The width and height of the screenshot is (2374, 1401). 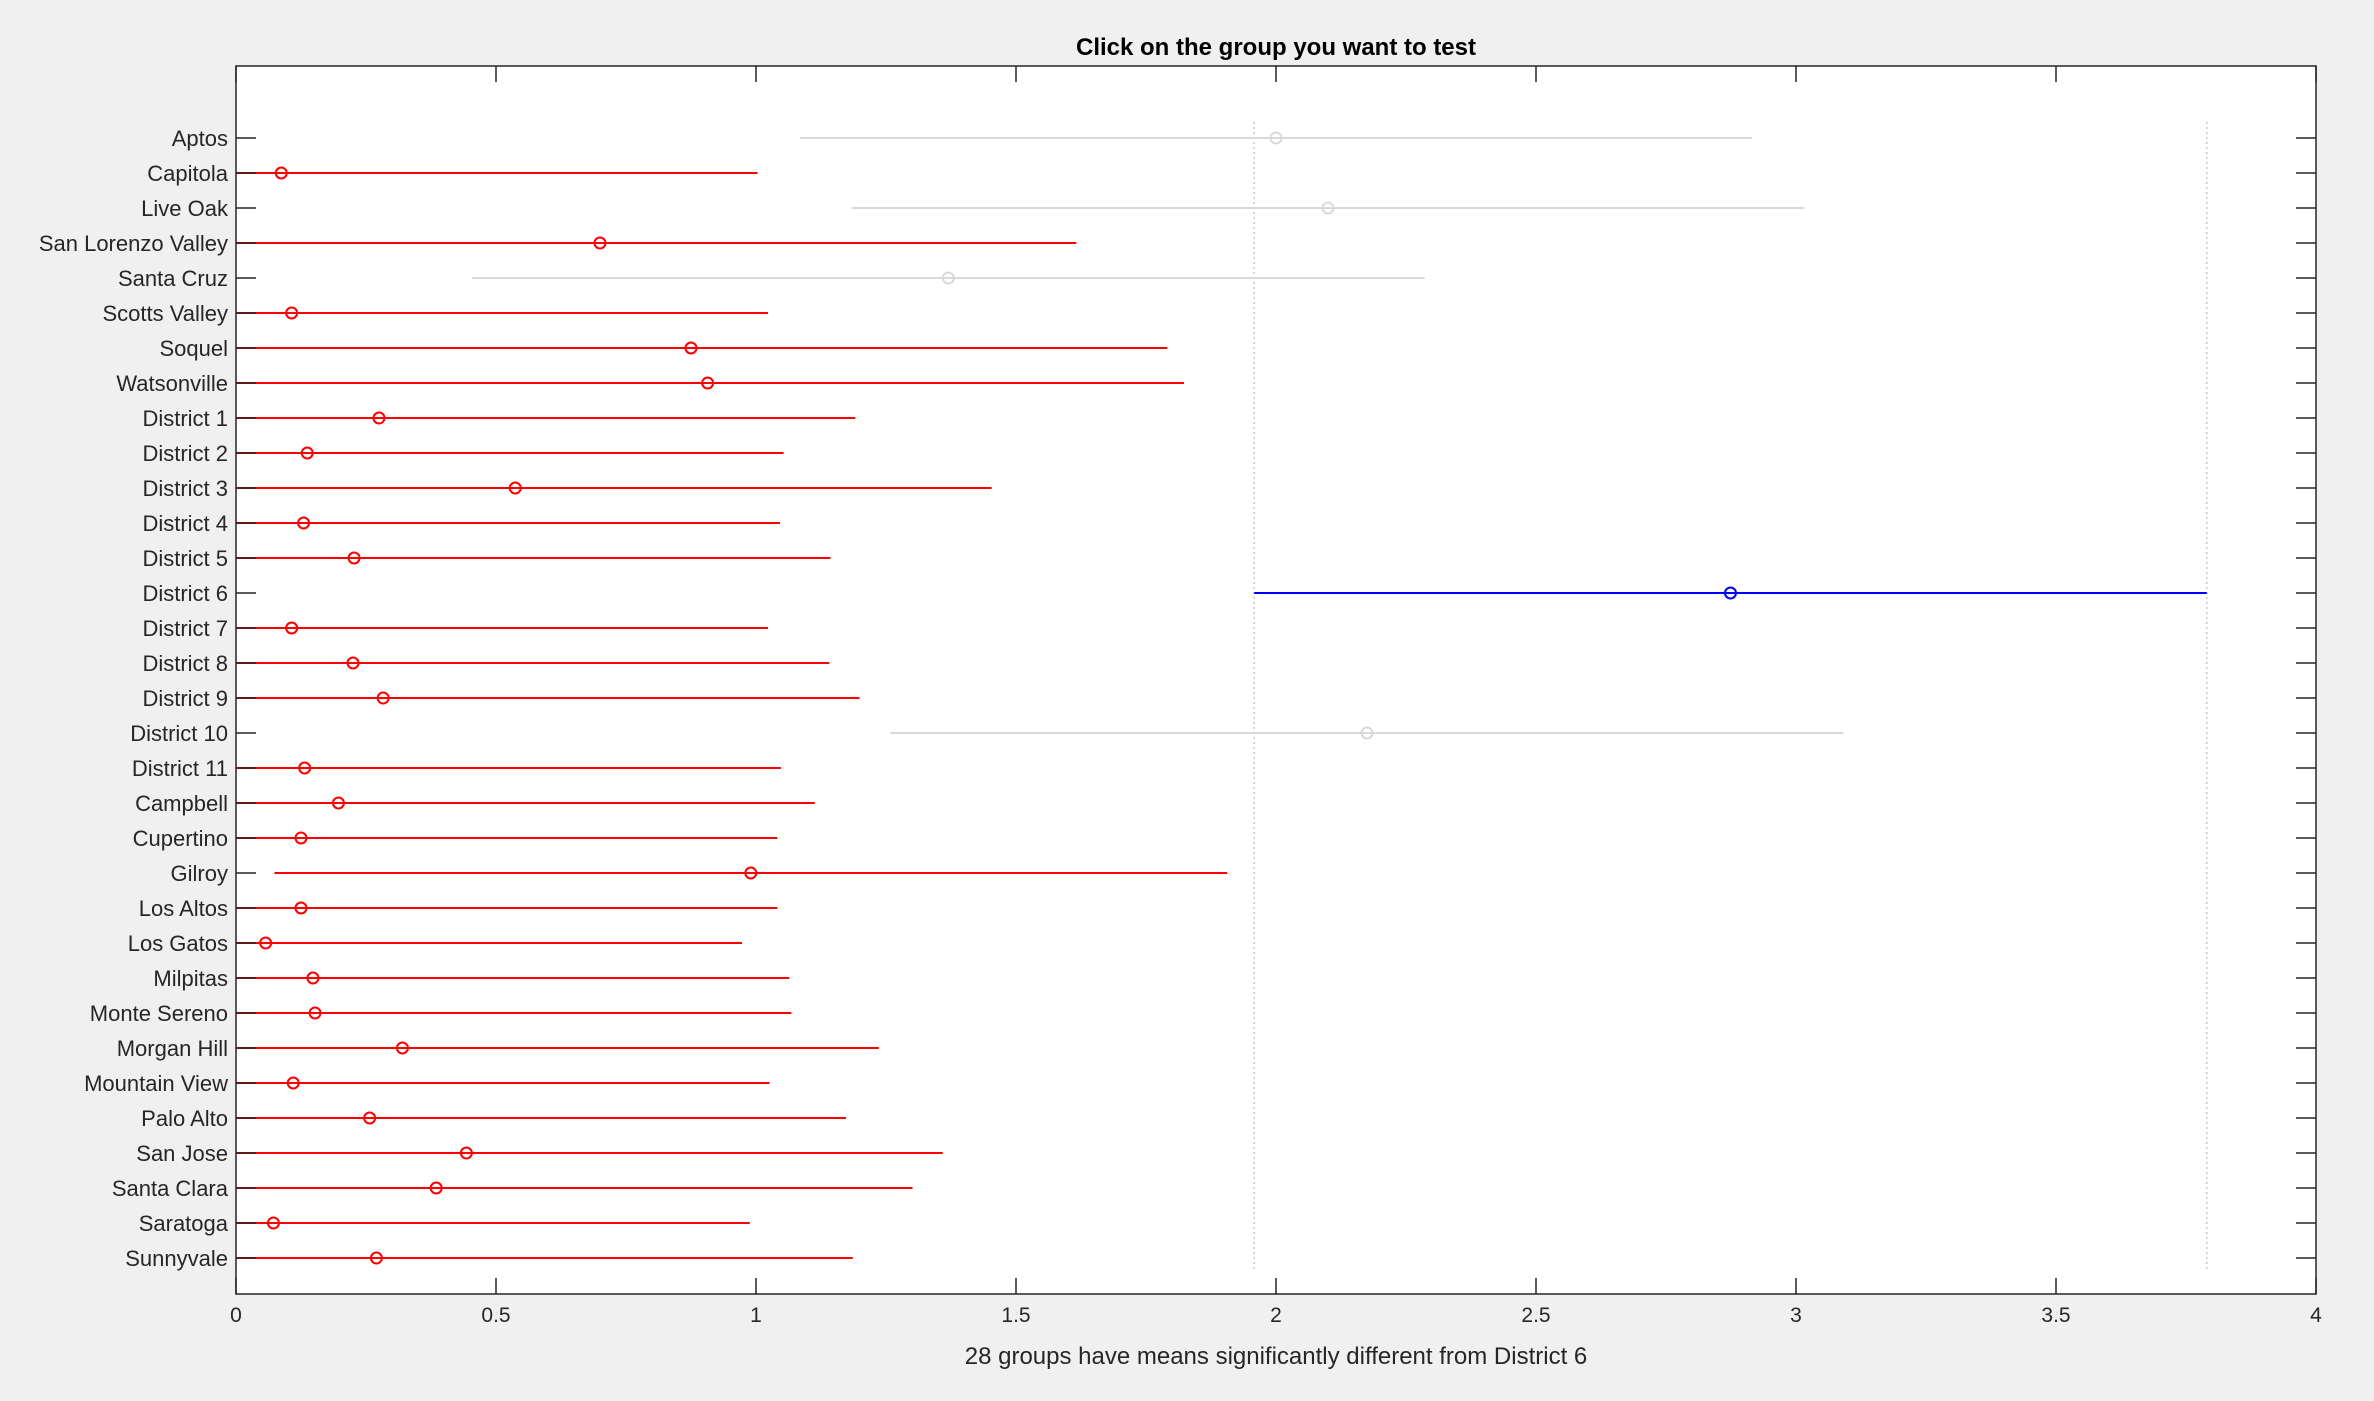 I want to click on y-tick-label: Watsonville, so click(x=172, y=383).